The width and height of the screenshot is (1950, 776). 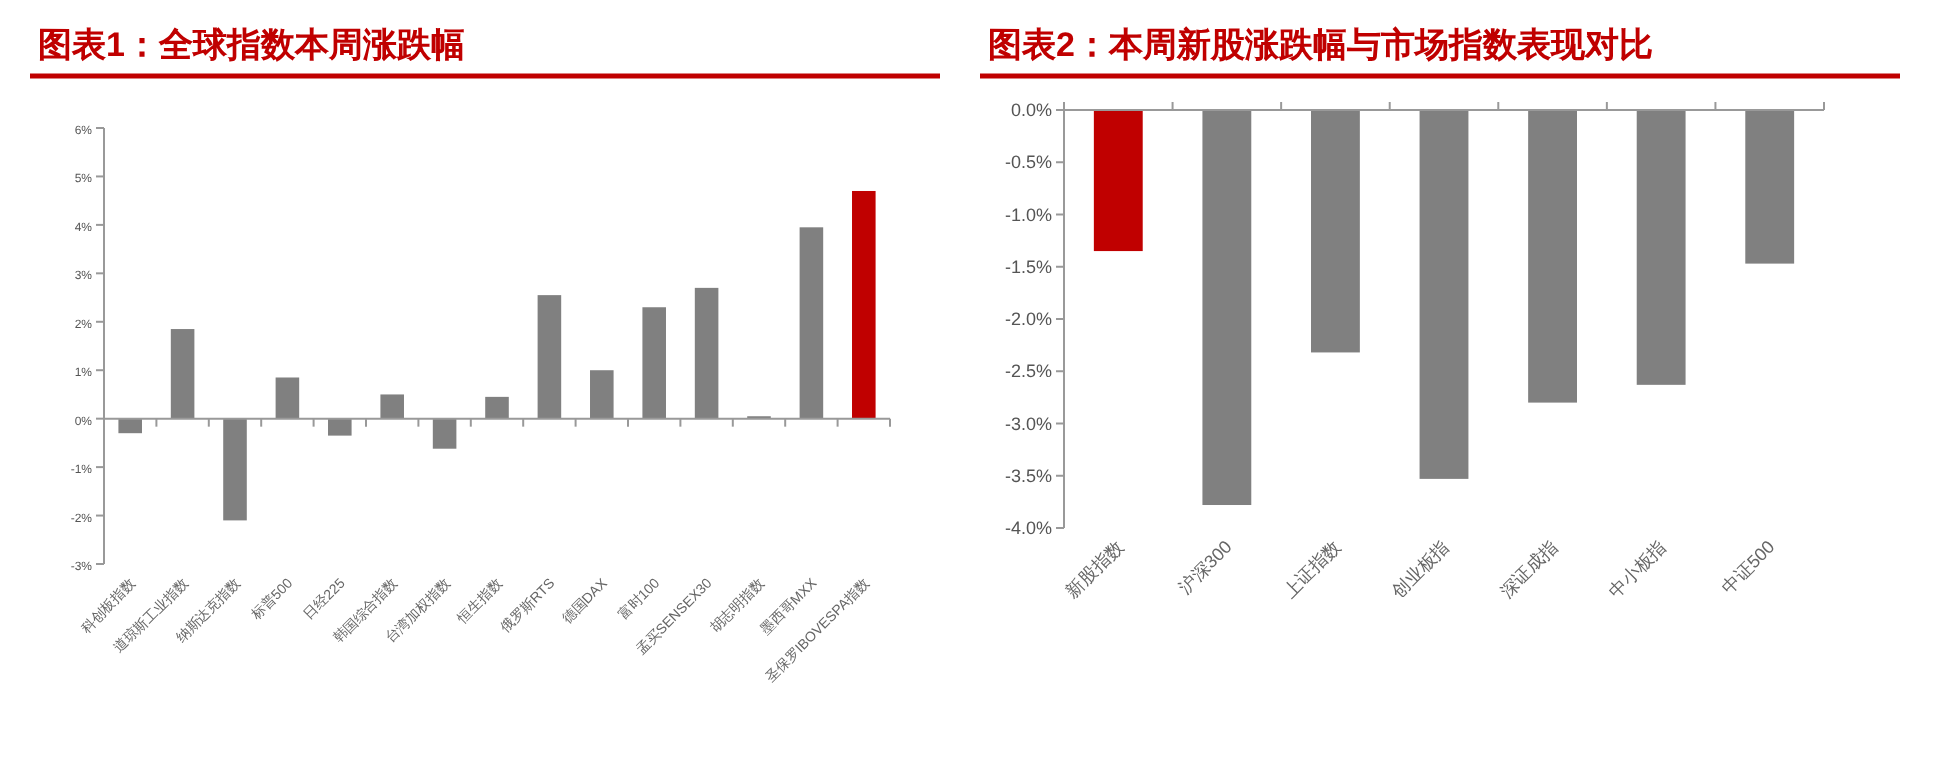 What do you see at coordinates (1028, 319) in the screenshot?
I see `y-tick-label: -2.0%` at bounding box center [1028, 319].